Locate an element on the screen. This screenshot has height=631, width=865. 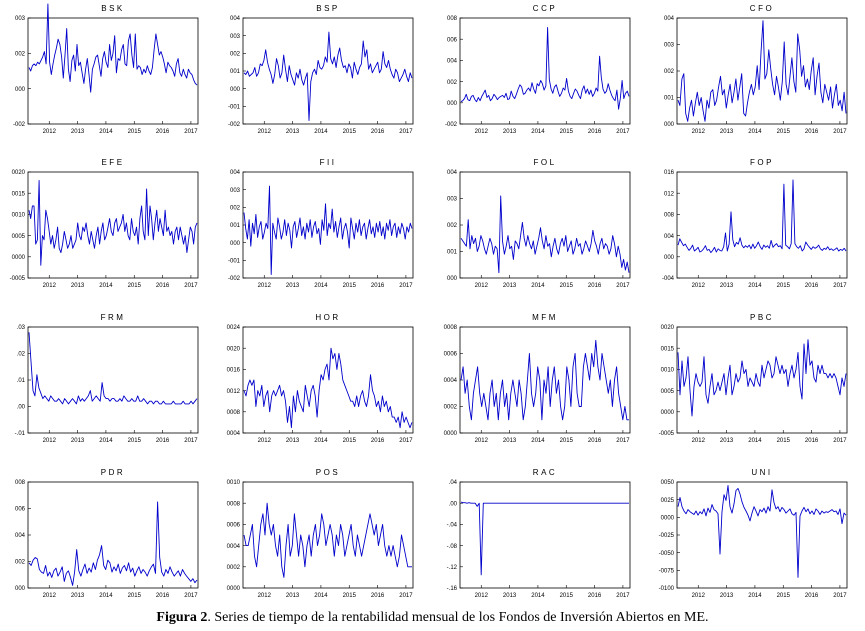
panel-title-fol: FOL is located at coordinates (544, 162).